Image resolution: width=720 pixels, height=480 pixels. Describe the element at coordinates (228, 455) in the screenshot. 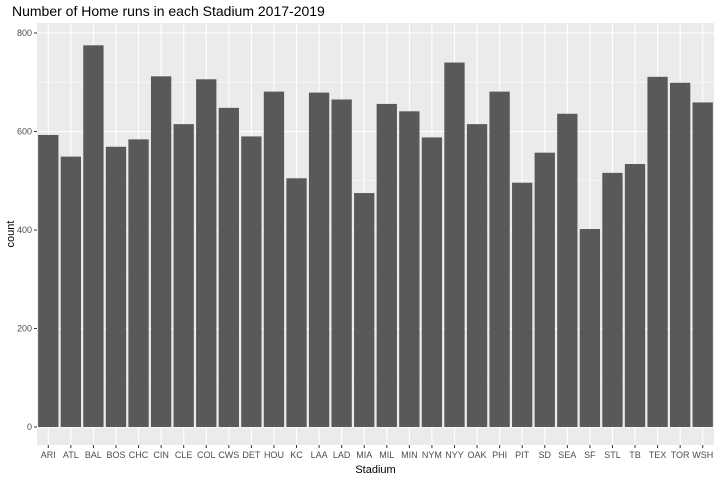

I see `x-tick-label: CWS` at that location.